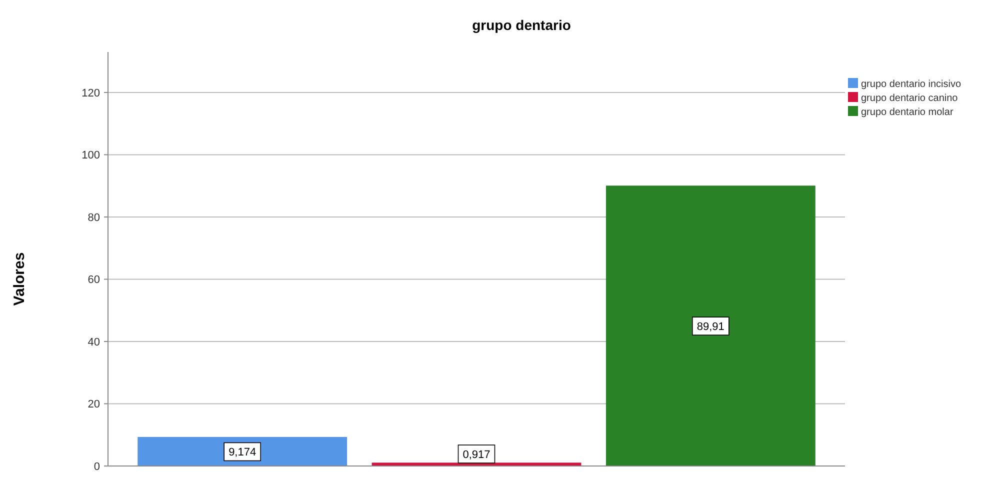 This screenshot has height=484, width=992. What do you see at coordinates (521, 25) in the screenshot?
I see `chart-title: grupo dentario` at bounding box center [521, 25].